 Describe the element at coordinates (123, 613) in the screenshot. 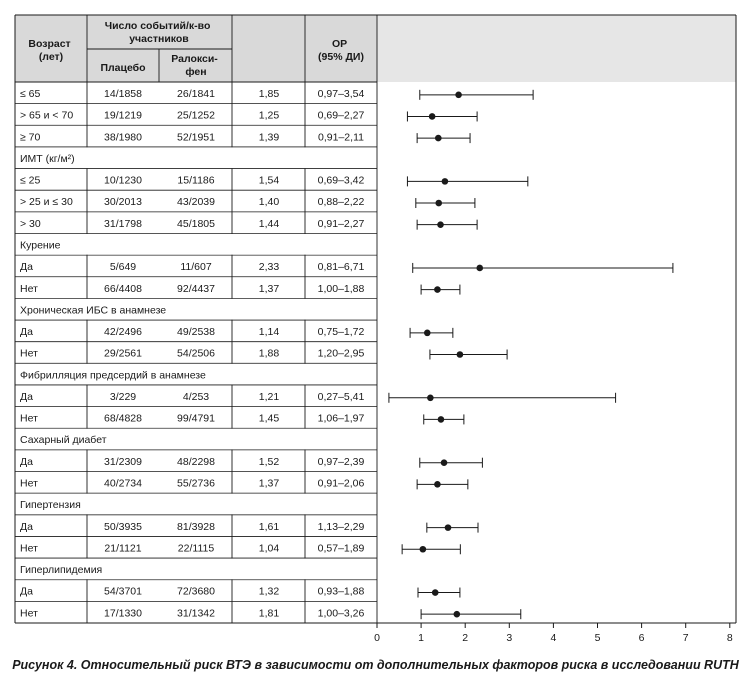

I see `placebo-value: 17/1330` at that location.